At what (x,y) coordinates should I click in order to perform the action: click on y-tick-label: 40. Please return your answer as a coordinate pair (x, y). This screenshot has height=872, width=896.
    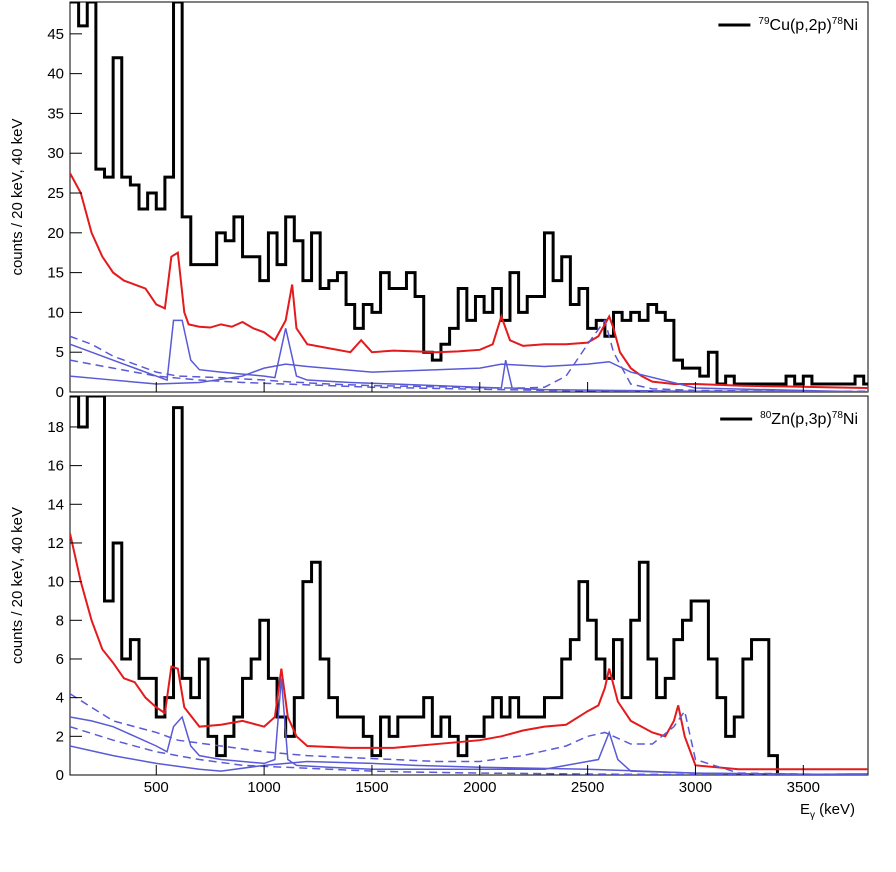
    Looking at the image, I should click on (55, 74).